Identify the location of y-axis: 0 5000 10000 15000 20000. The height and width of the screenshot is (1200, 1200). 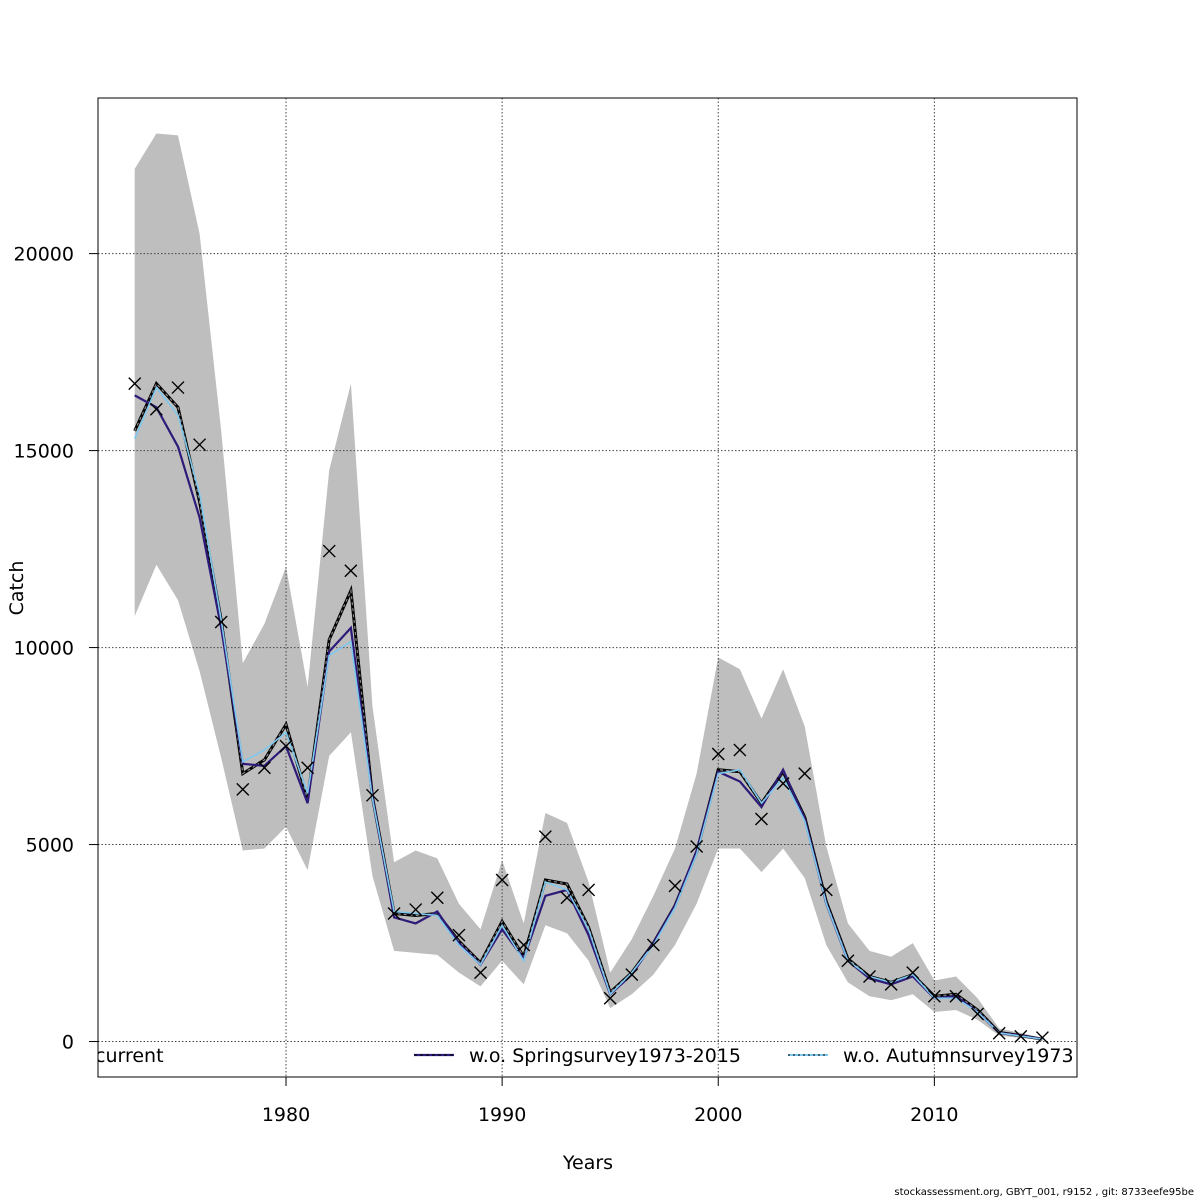
(56, 649).